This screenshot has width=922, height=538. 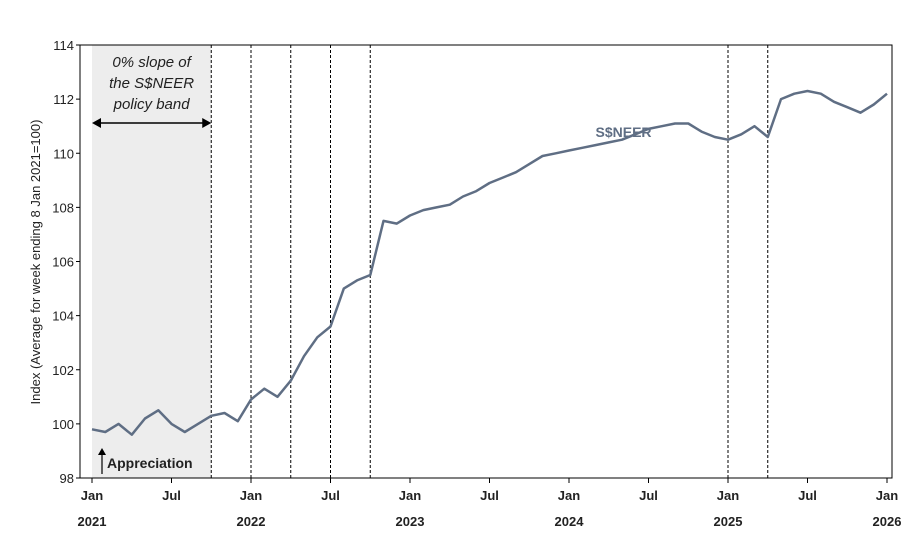 I want to click on y-tick-label: 98, so click(x=67, y=478).